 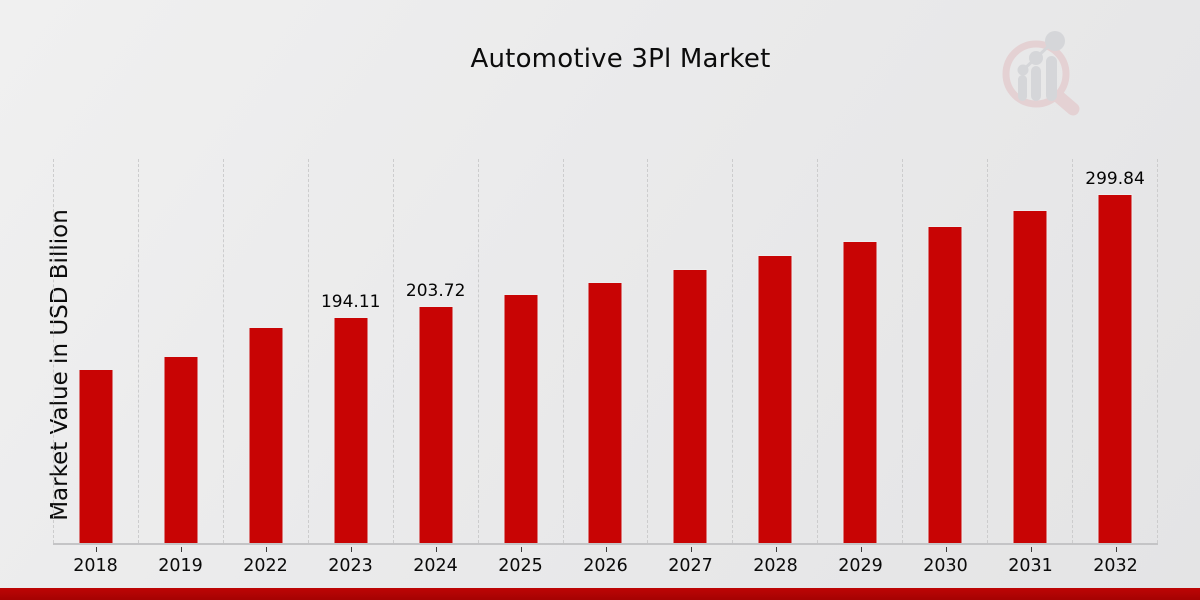 I want to click on category-cell-2027, so click(x=689, y=351).